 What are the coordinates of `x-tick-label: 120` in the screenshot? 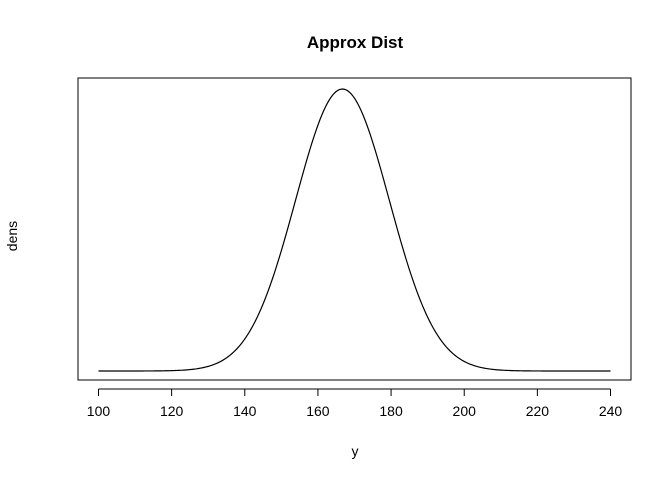 It's located at (172, 411).